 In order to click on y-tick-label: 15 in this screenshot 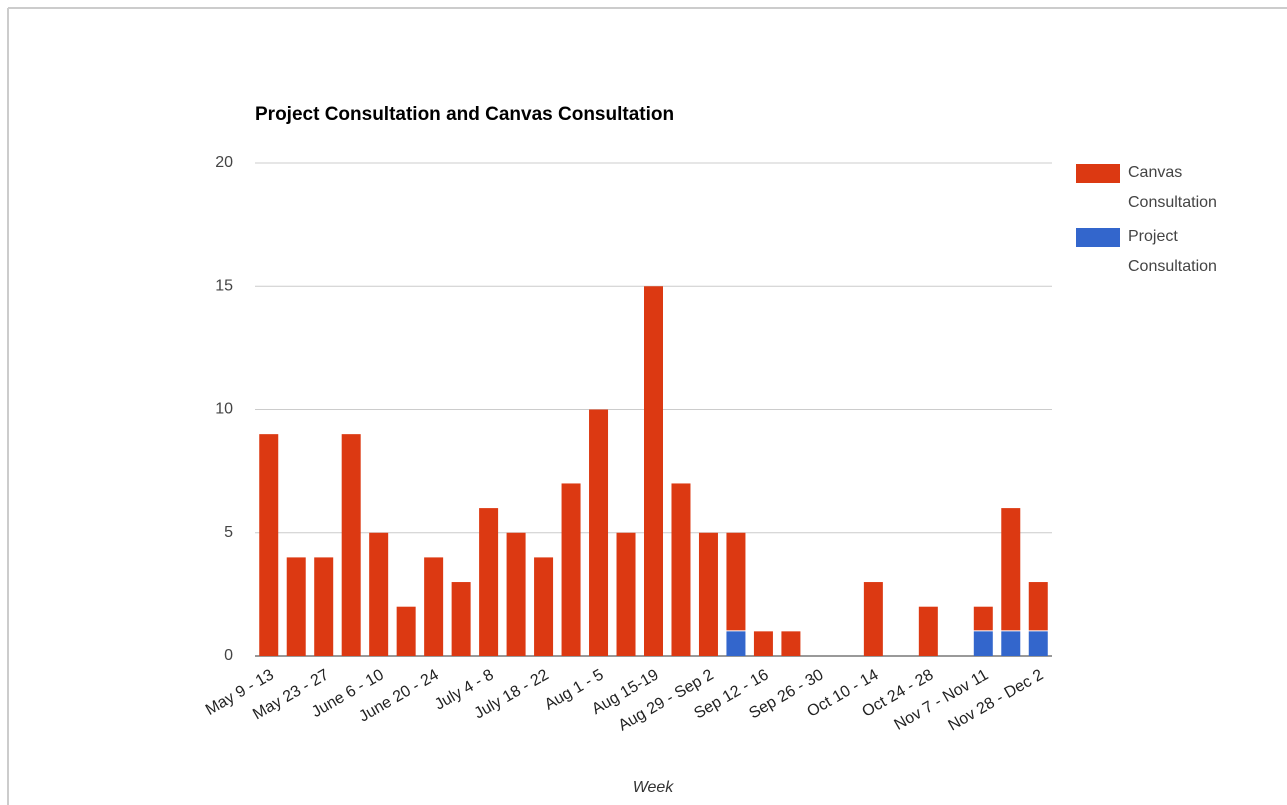, I will do `click(224, 285)`.